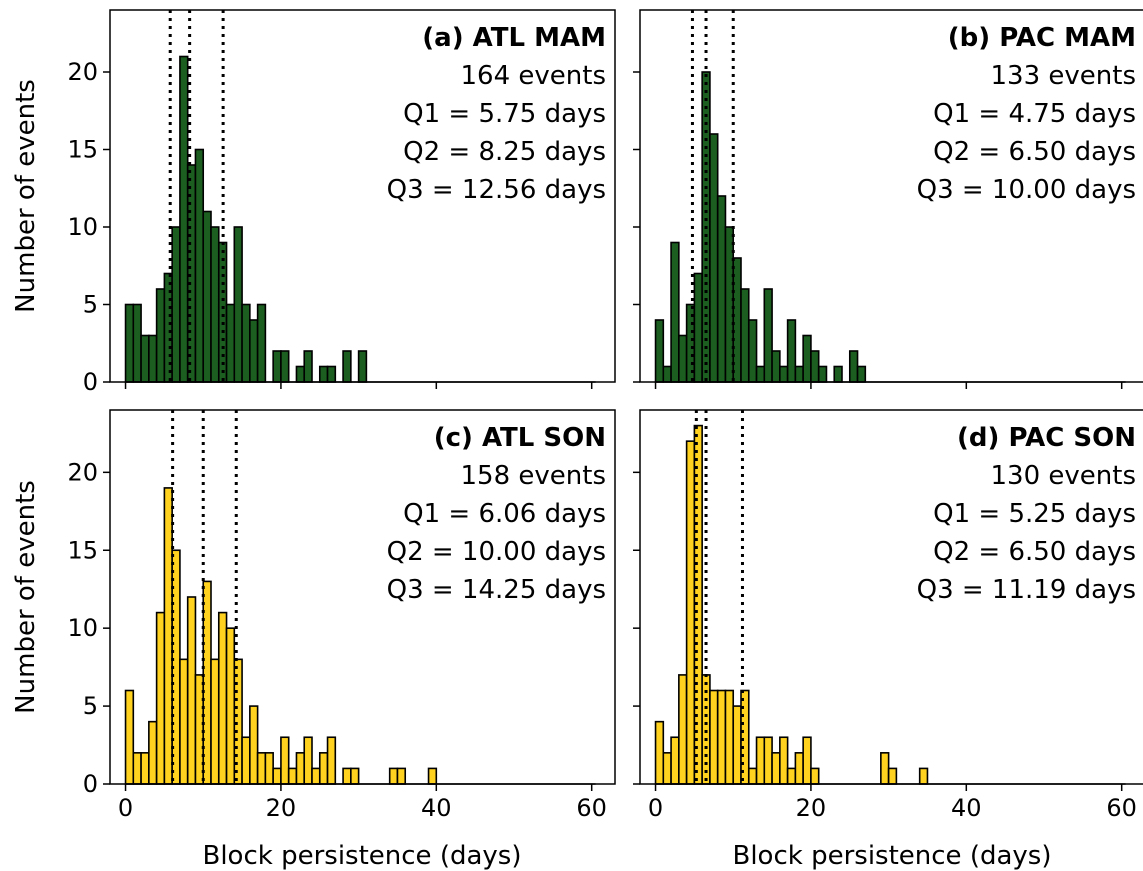 Image resolution: width=1143 pixels, height=871 pixels. I want to click on panel-d-q3: Q3 = 11.19 days, so click(1026, 590).